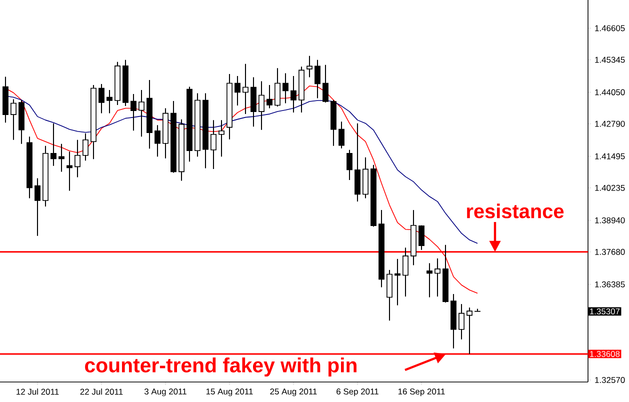  I want to click on annotation: resistance, so click(515, 211).